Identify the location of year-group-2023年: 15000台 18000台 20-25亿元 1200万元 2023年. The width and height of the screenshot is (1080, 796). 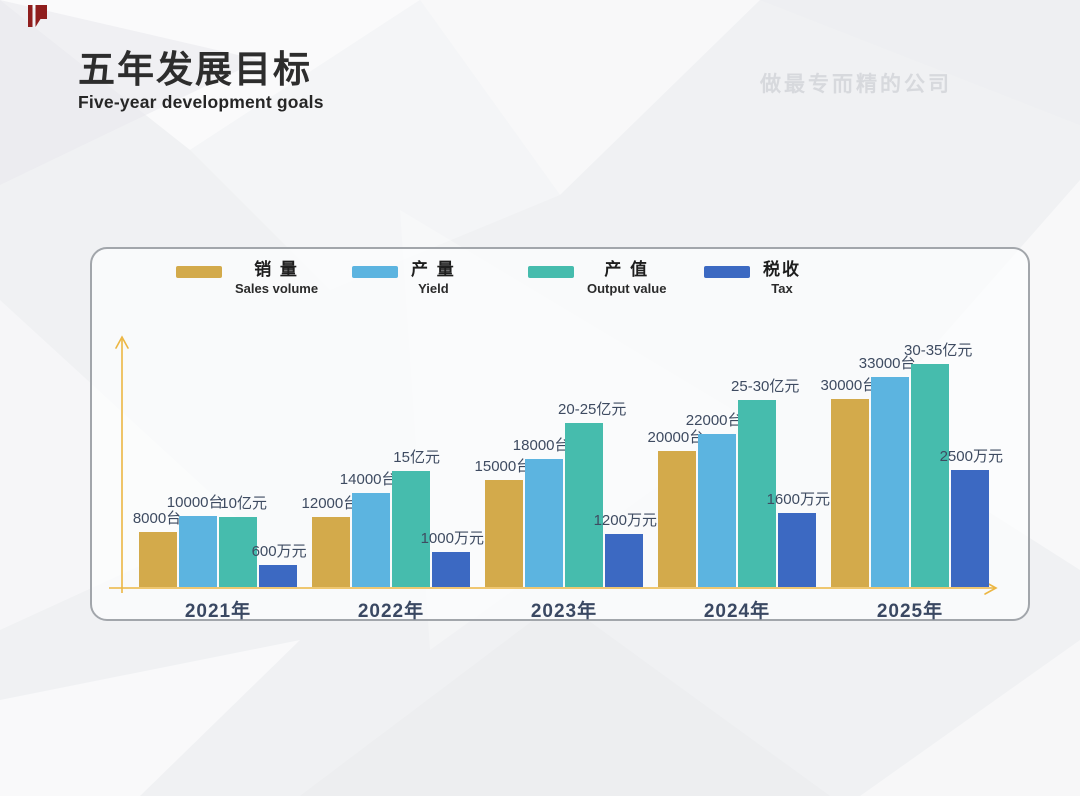
(566, 511).